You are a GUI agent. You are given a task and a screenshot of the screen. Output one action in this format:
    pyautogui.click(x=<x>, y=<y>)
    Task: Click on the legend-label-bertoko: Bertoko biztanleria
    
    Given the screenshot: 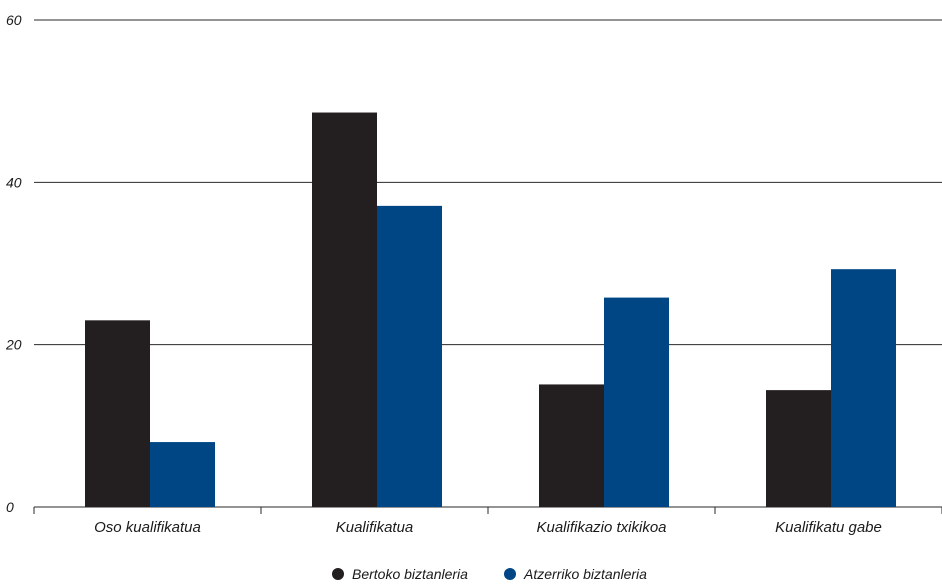 What is the action you would take?
    pyautogui.click(x=410, y=574)
    